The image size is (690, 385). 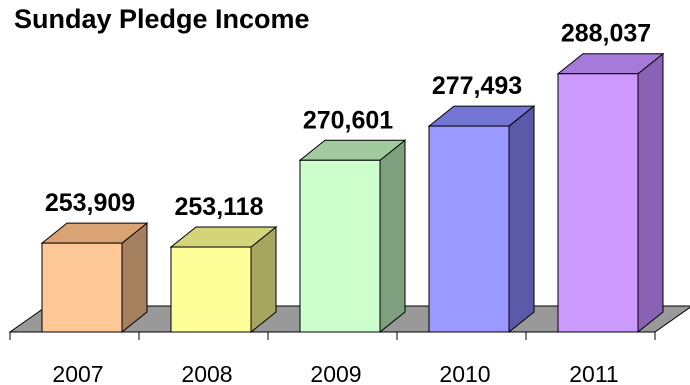 What do you see at coordinates (162, 19) in the screenshot?
I see `chart-title: Sunday Pledge Income` at bounding box center [162, 19].